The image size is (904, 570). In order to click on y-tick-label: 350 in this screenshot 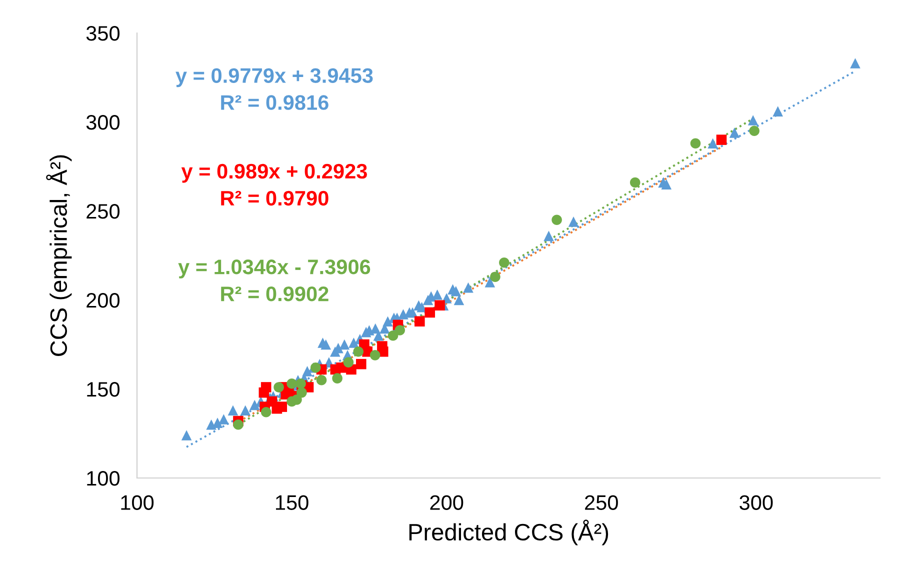, I will do `click(103, 33)`.